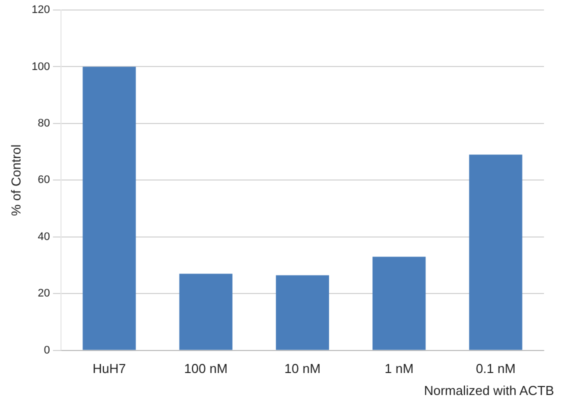  I want to click on y-tick-label: 20, so click(44, 294).